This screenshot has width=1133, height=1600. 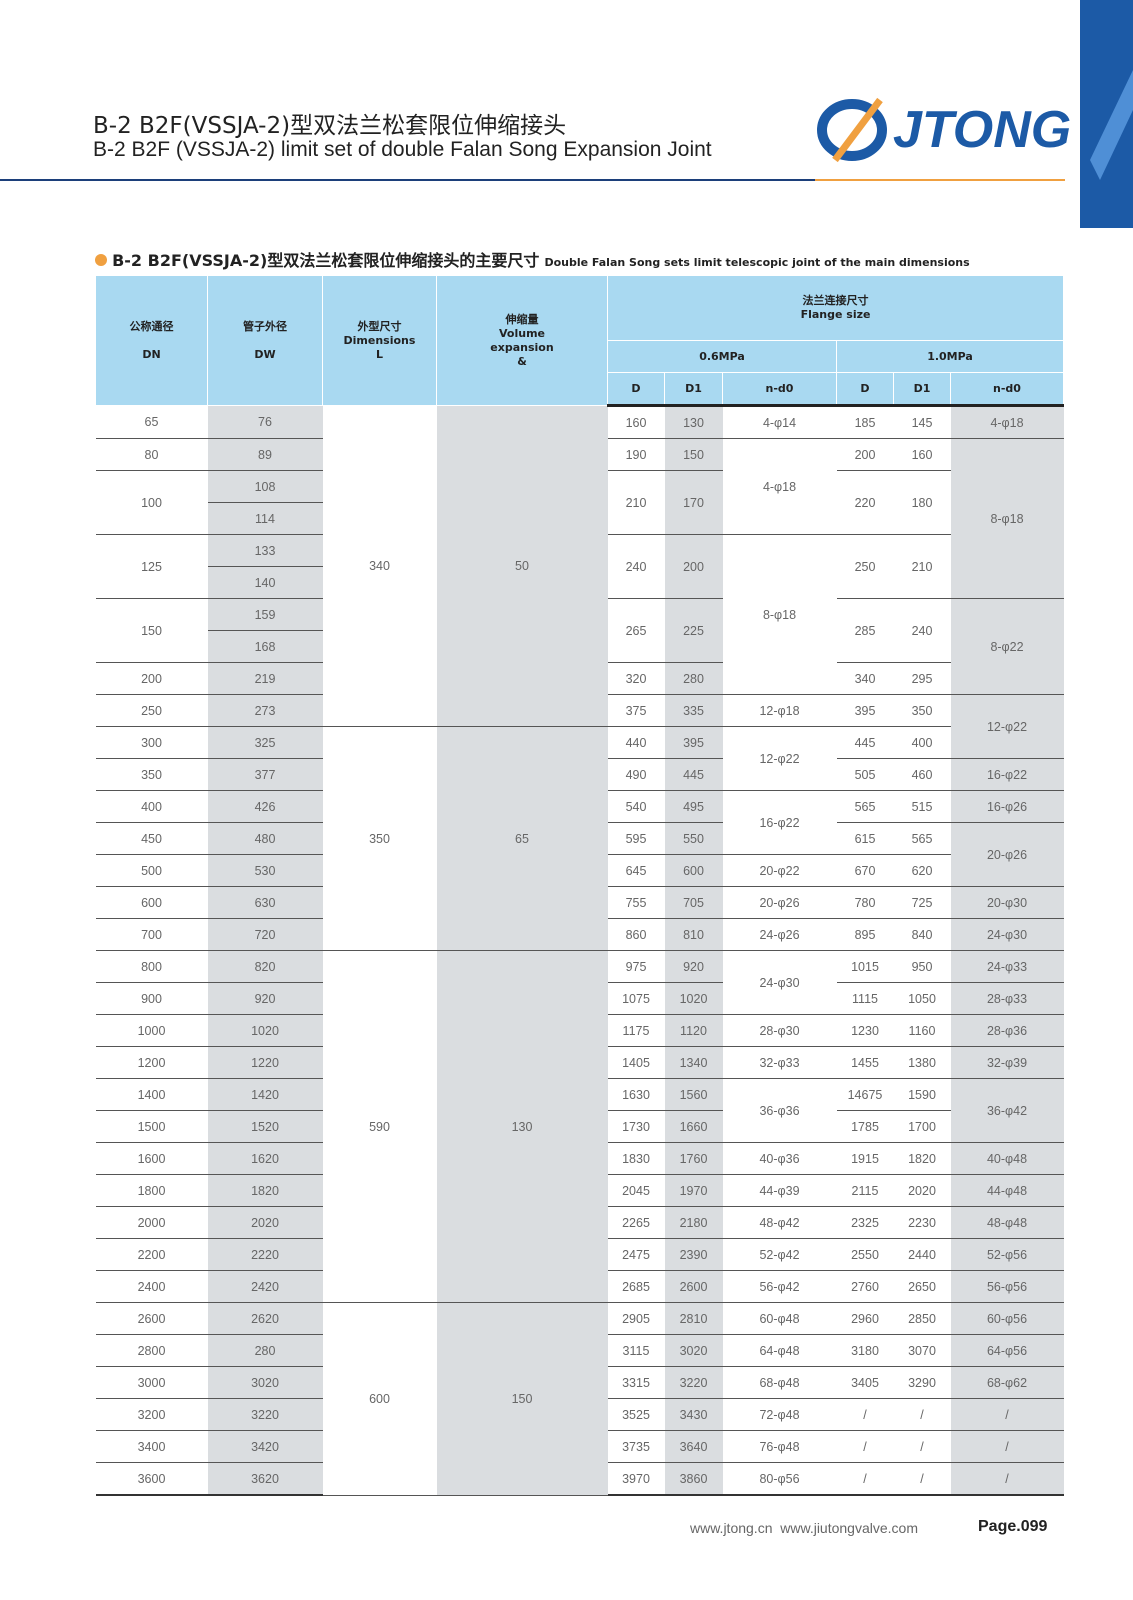 What do you see at coordinates (265, 1318) in the screenshot?
I see `cell-dw: 2620` at bounding box center [265, 1318].